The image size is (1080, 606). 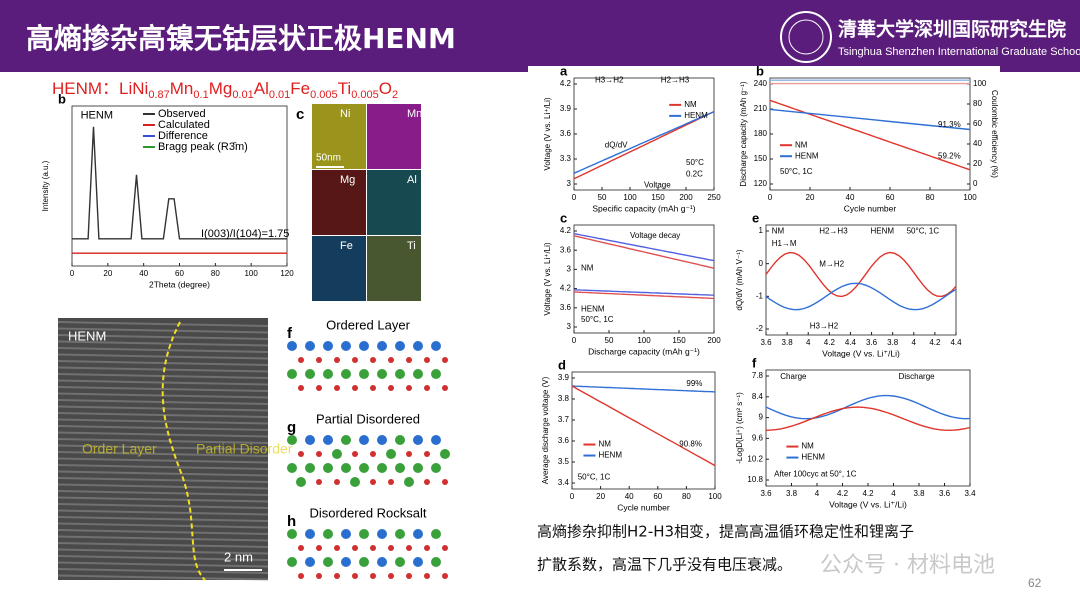 What do you see at coordinates (610, 455) in the screenshot?
I see `legend-label: HENM` at bounding box center [610, 455].